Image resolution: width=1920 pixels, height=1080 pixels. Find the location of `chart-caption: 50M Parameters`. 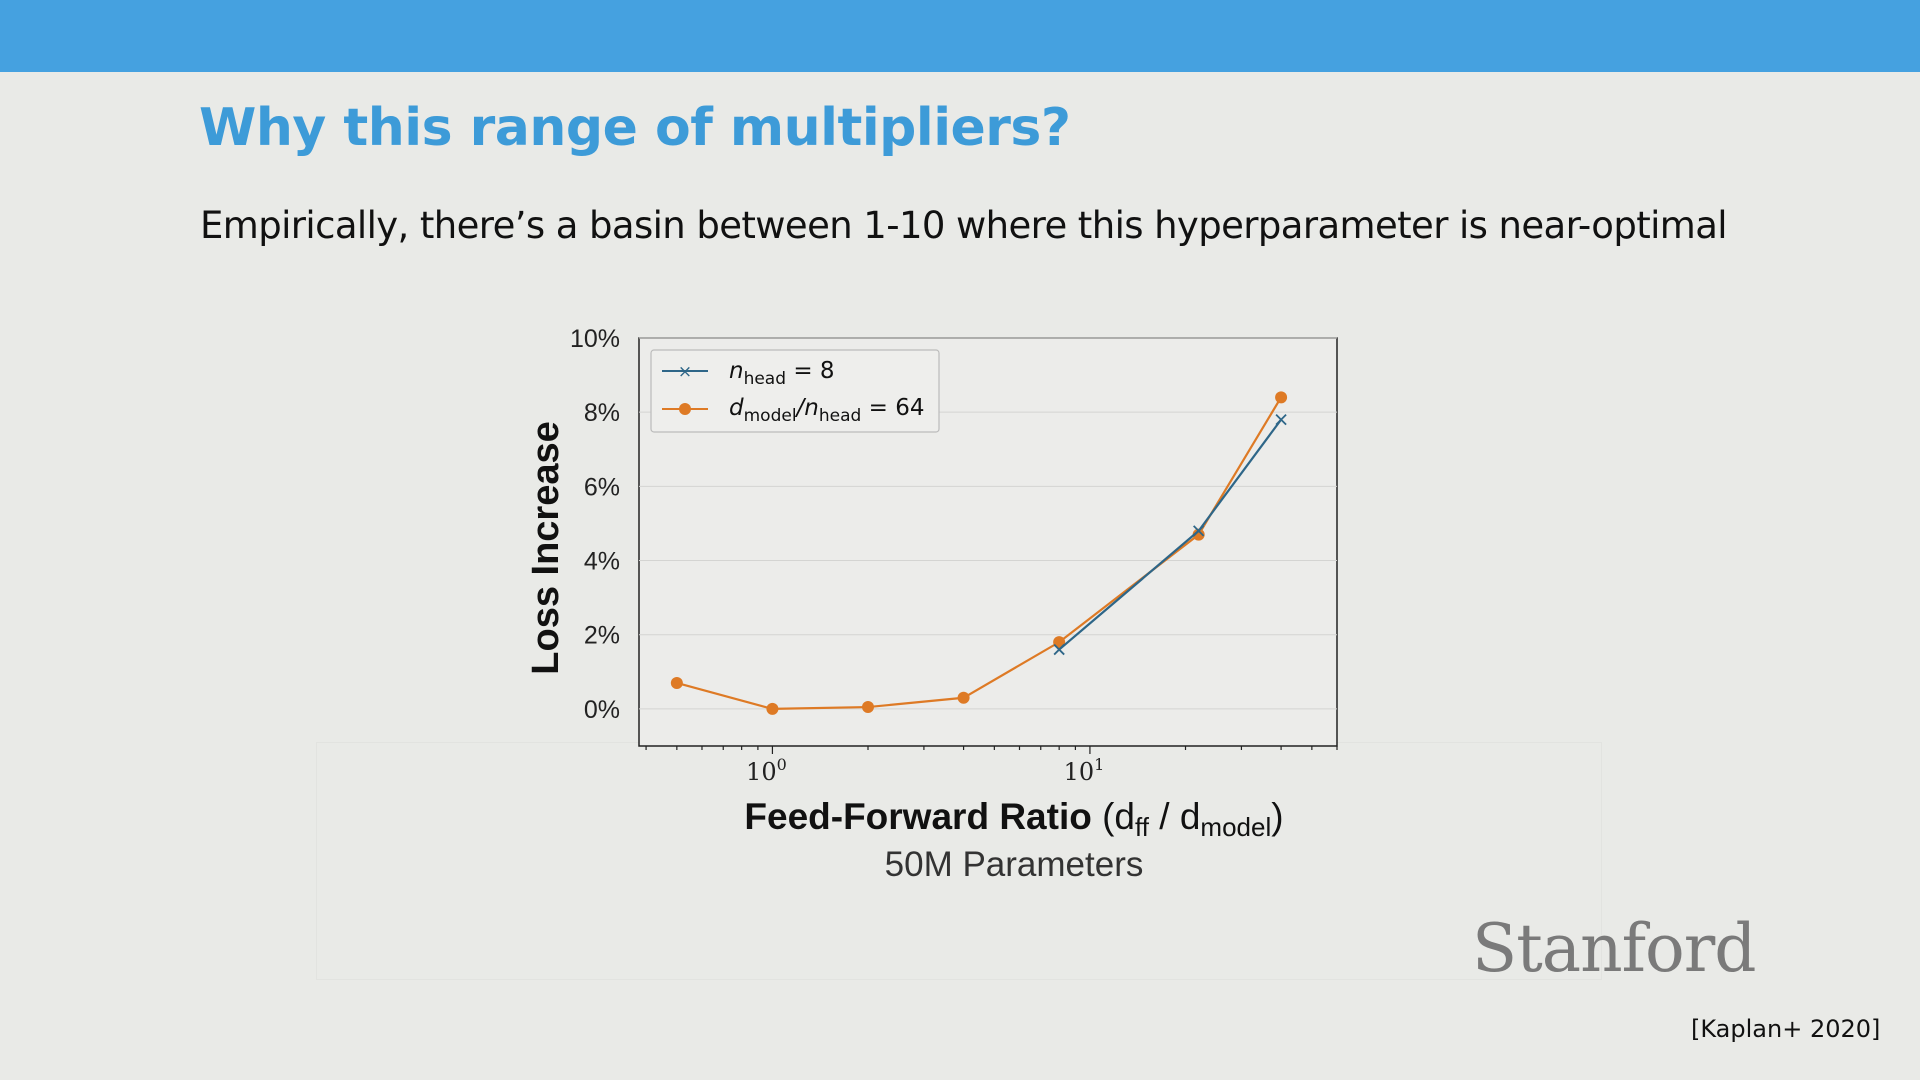

chart-caption: 50M Parameters is located at coordinates (1014, 864).